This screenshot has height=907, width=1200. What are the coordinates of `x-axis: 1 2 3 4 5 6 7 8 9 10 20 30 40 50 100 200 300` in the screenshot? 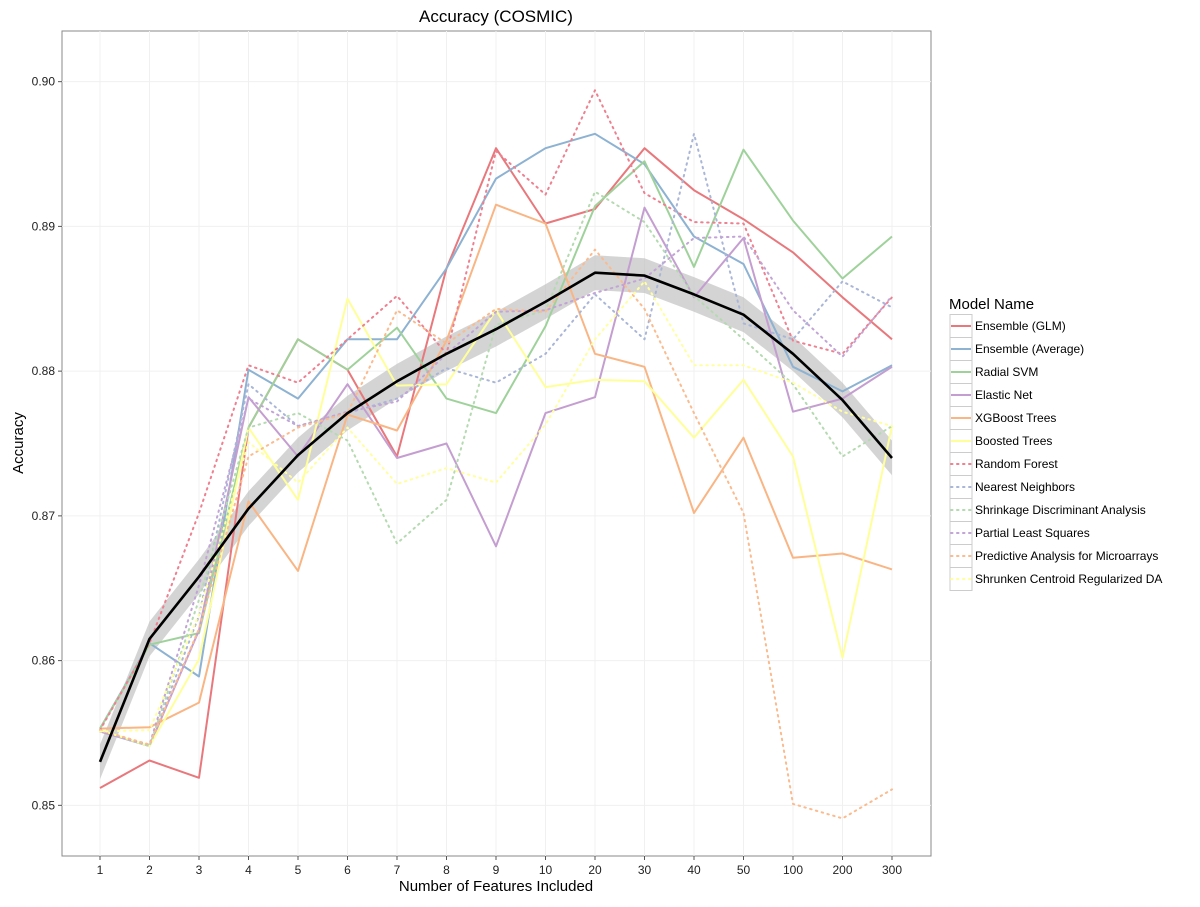 It's located at (499, 866).